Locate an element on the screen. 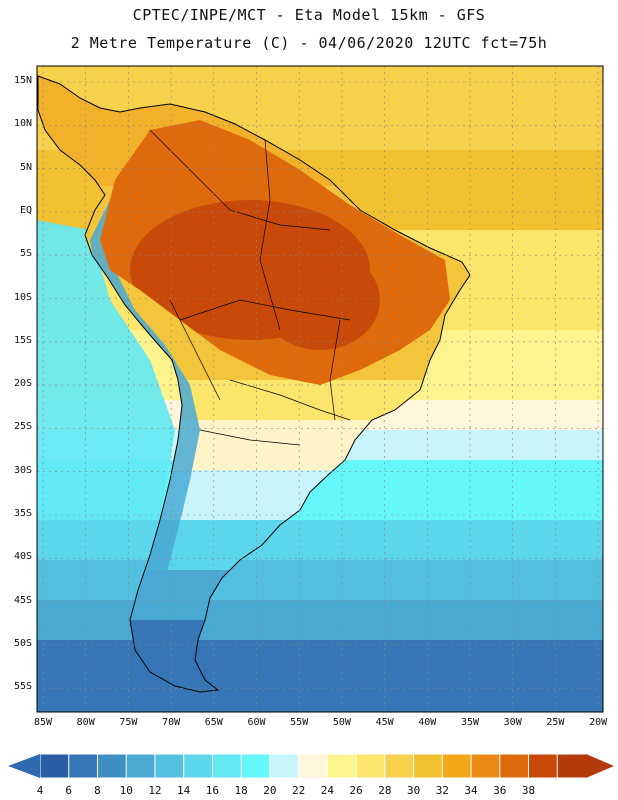  lon-label: 60W is located at coordinates (256, 722).